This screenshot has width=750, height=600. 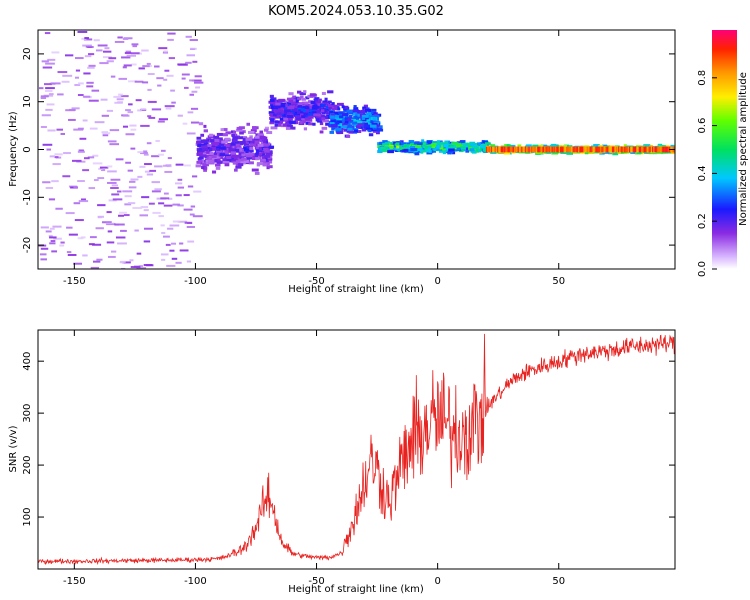 I want to click on y-tick-label: 20, so click(x=27, y=54).